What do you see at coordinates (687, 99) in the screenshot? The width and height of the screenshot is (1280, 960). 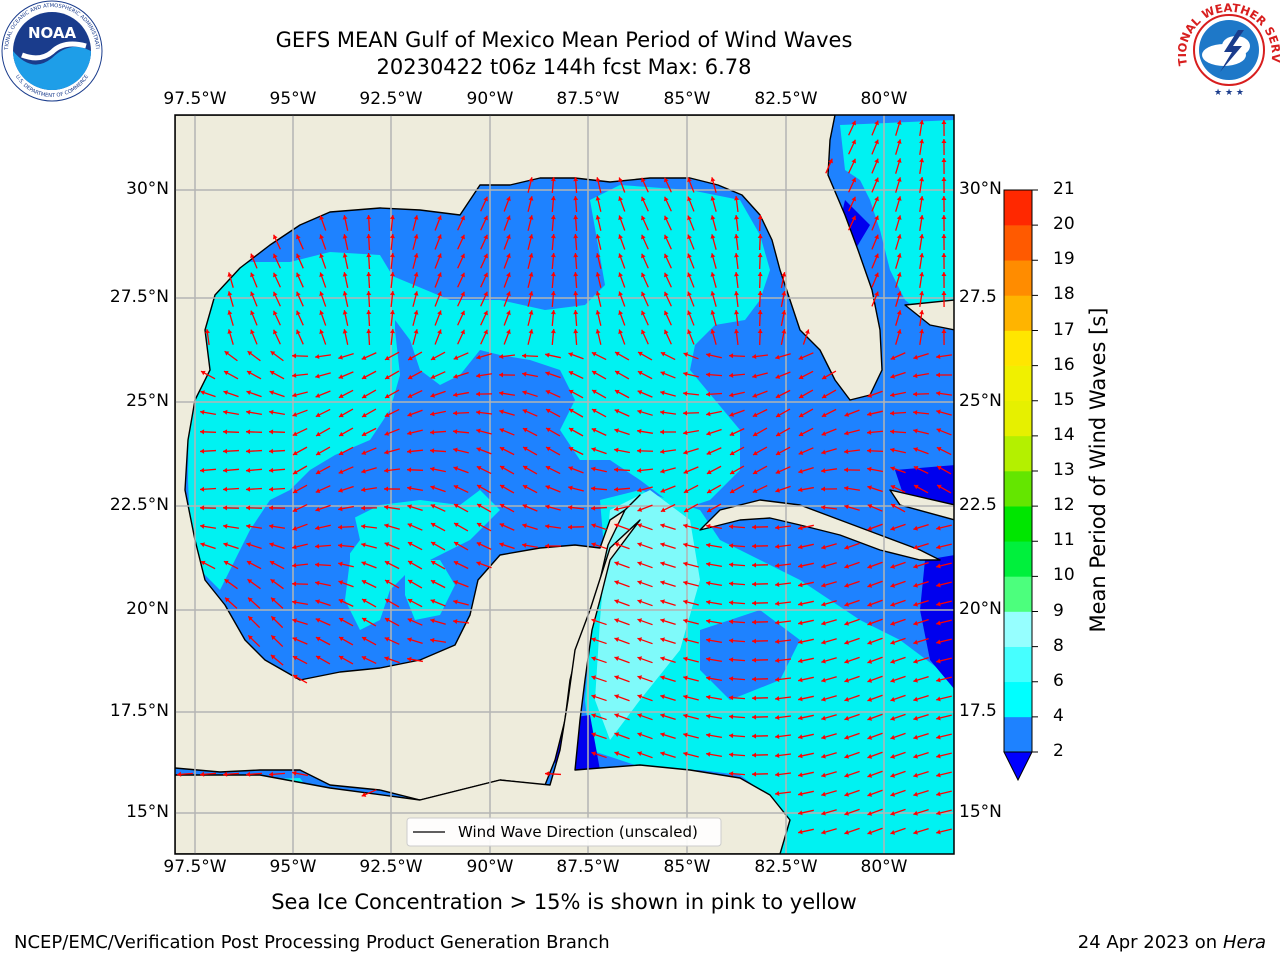 I see `lon-tick-top: 85°W` at bounding box center [687, 99].